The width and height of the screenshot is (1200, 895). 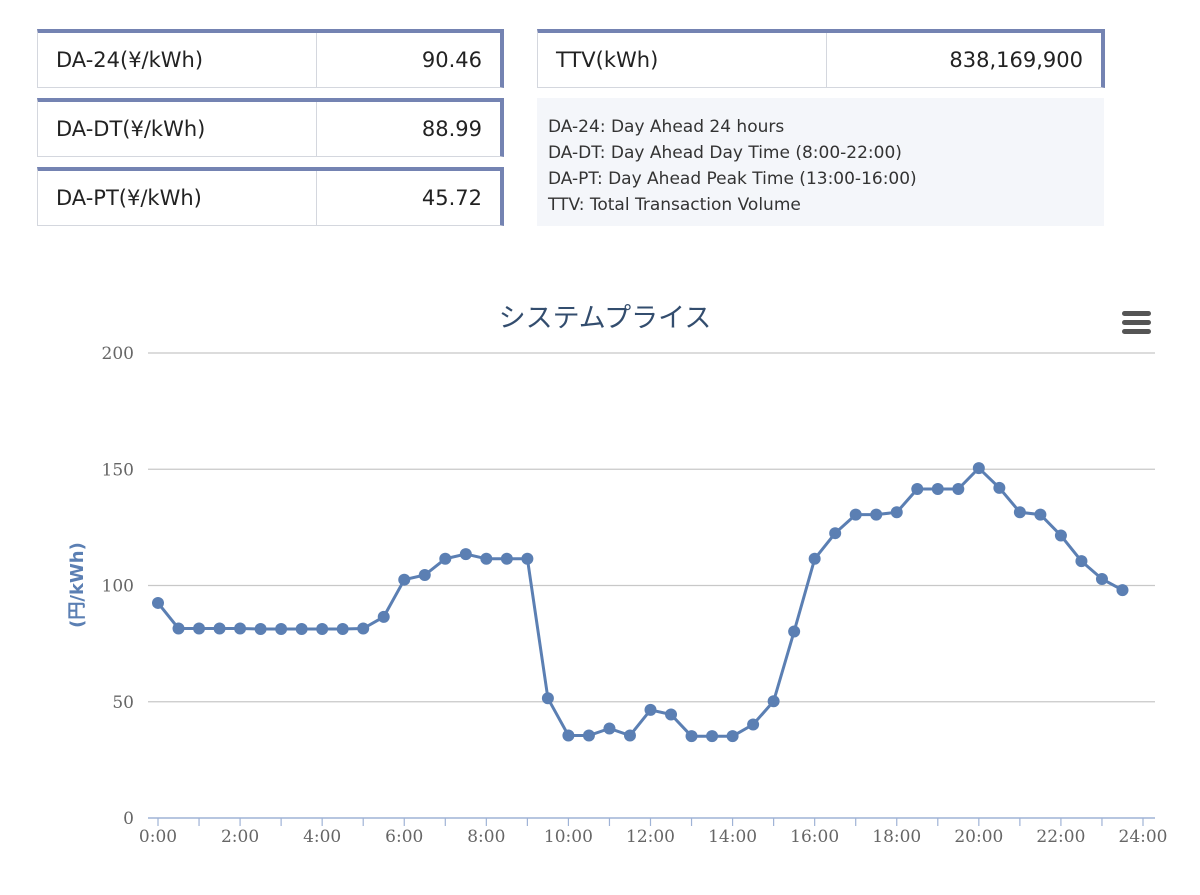 I want to click on x-tick-label: 4:00, so click(x=322, y=837).